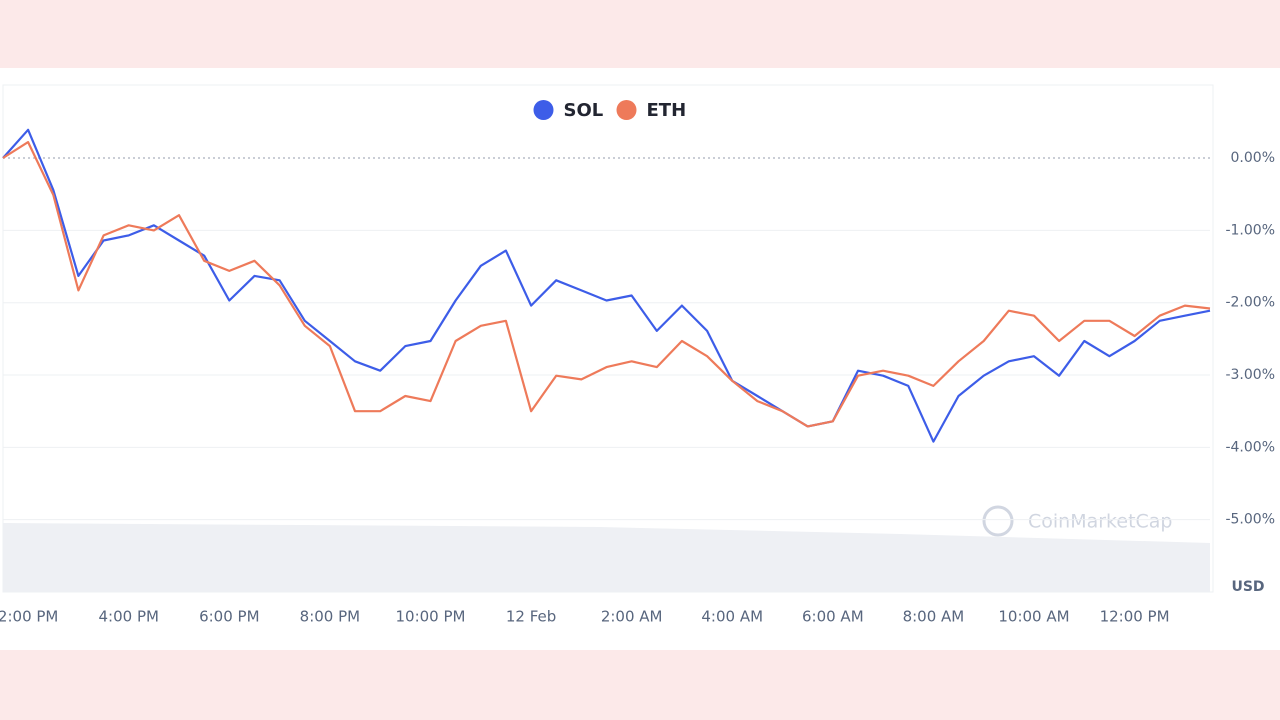  I want to click on x-tick-label: 2:00 AM, so click(632, 617).